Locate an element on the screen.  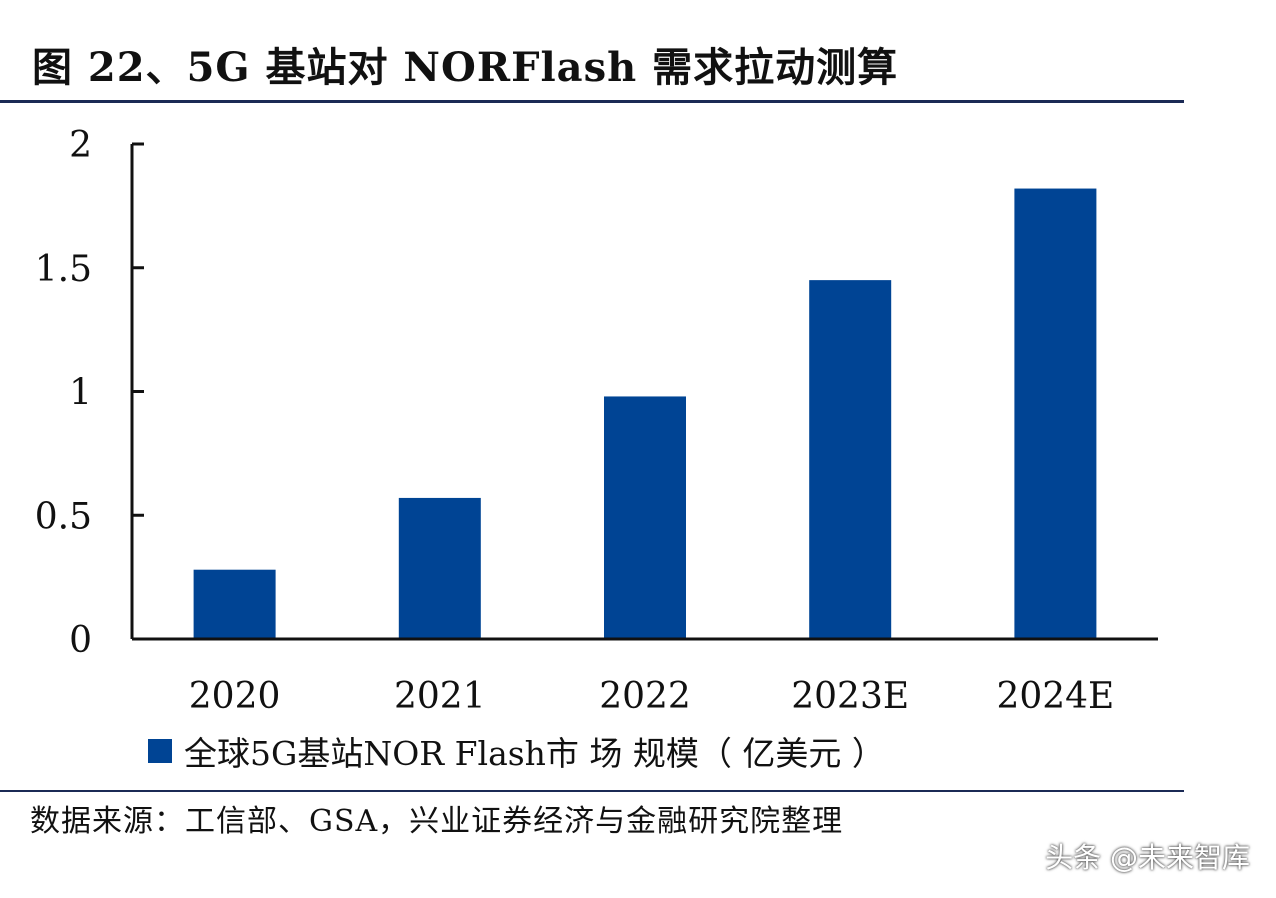
title-rule is located at coordinates (592, 101).